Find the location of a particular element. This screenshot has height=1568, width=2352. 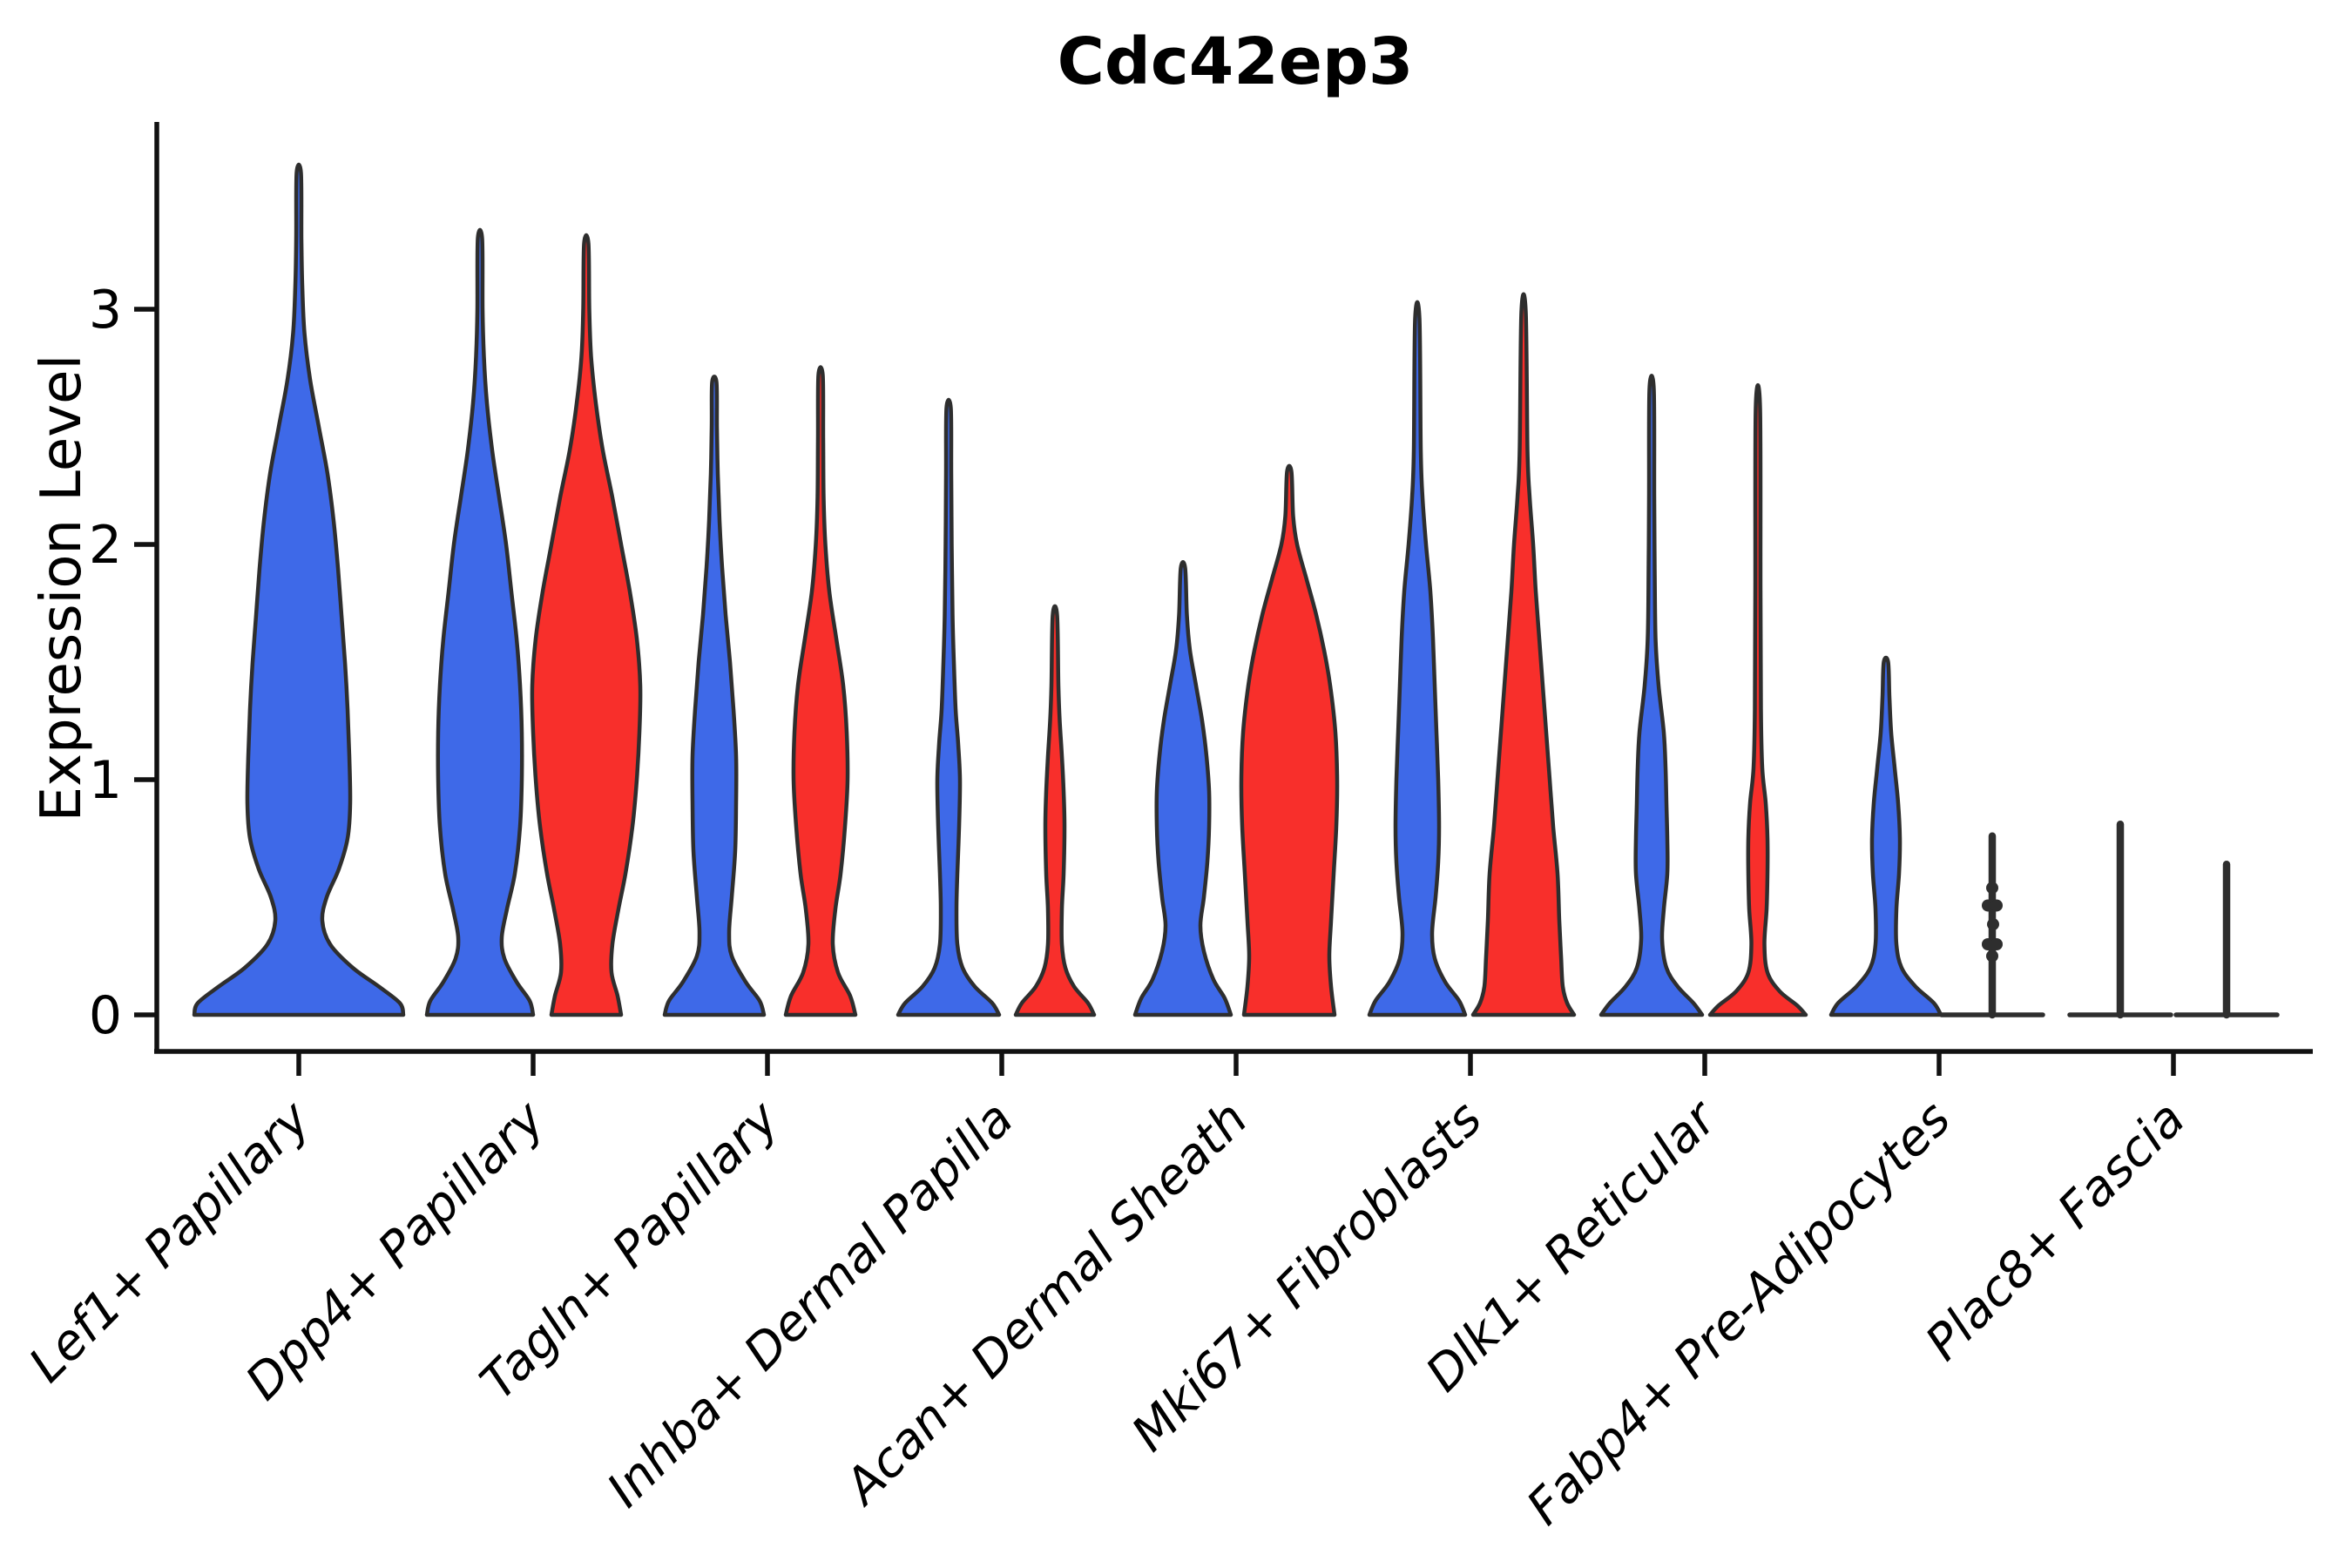

violin-mki67-fibroblasts-blue is located at coordinates (1418, 658).